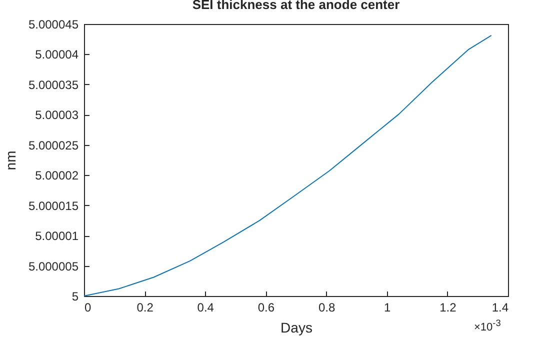 The width and height of the screenshot is (560, 337). Describe the element at coordinates (266, 307) in the screenshot. I see `x-tick-label: 0.6` at that location.